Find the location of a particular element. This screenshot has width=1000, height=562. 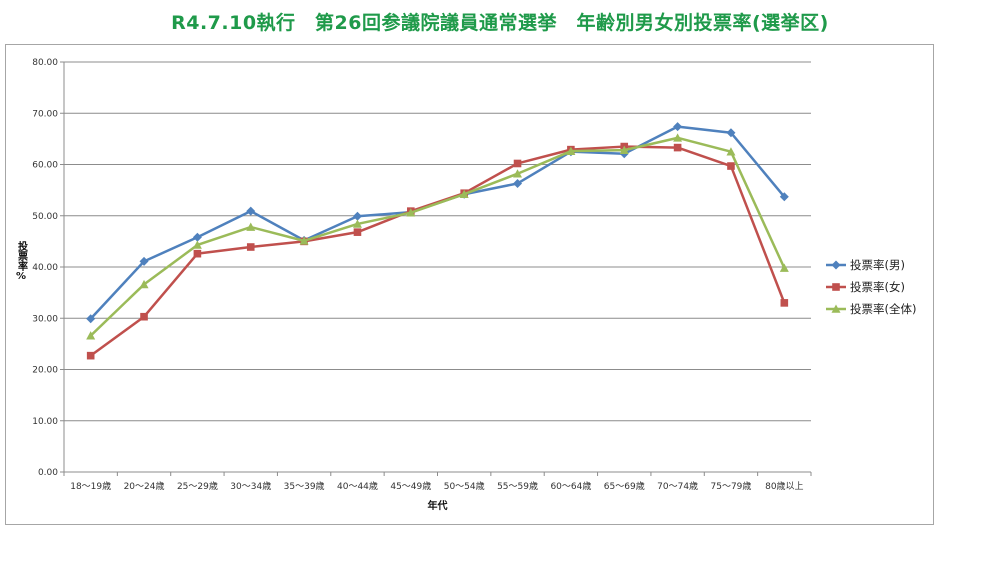

legend-item: 投票率(女) is located at coordinates (865, 287).